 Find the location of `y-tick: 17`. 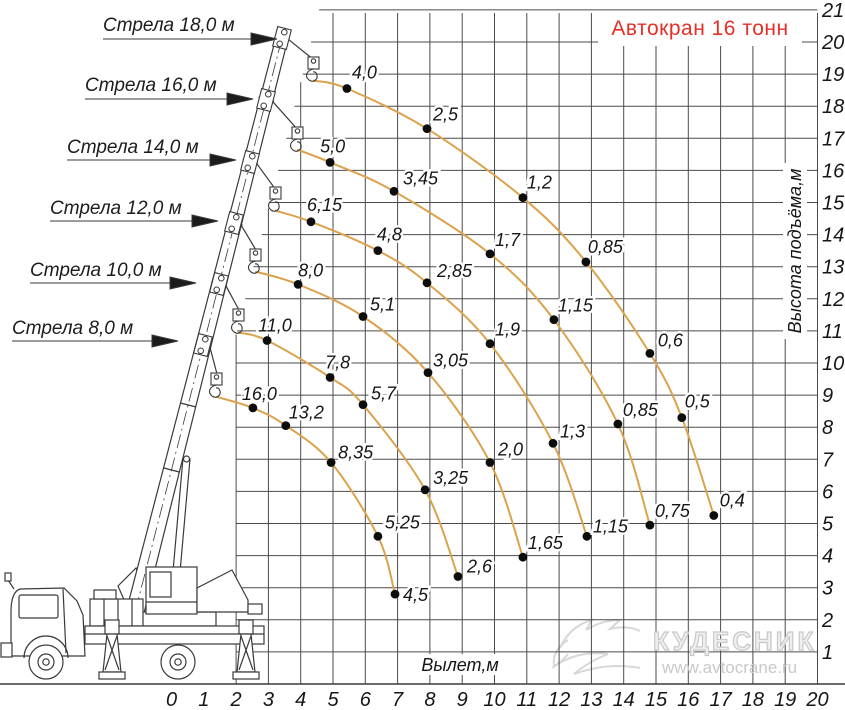

y-tick: 17 is located at coordinates (833, 139).